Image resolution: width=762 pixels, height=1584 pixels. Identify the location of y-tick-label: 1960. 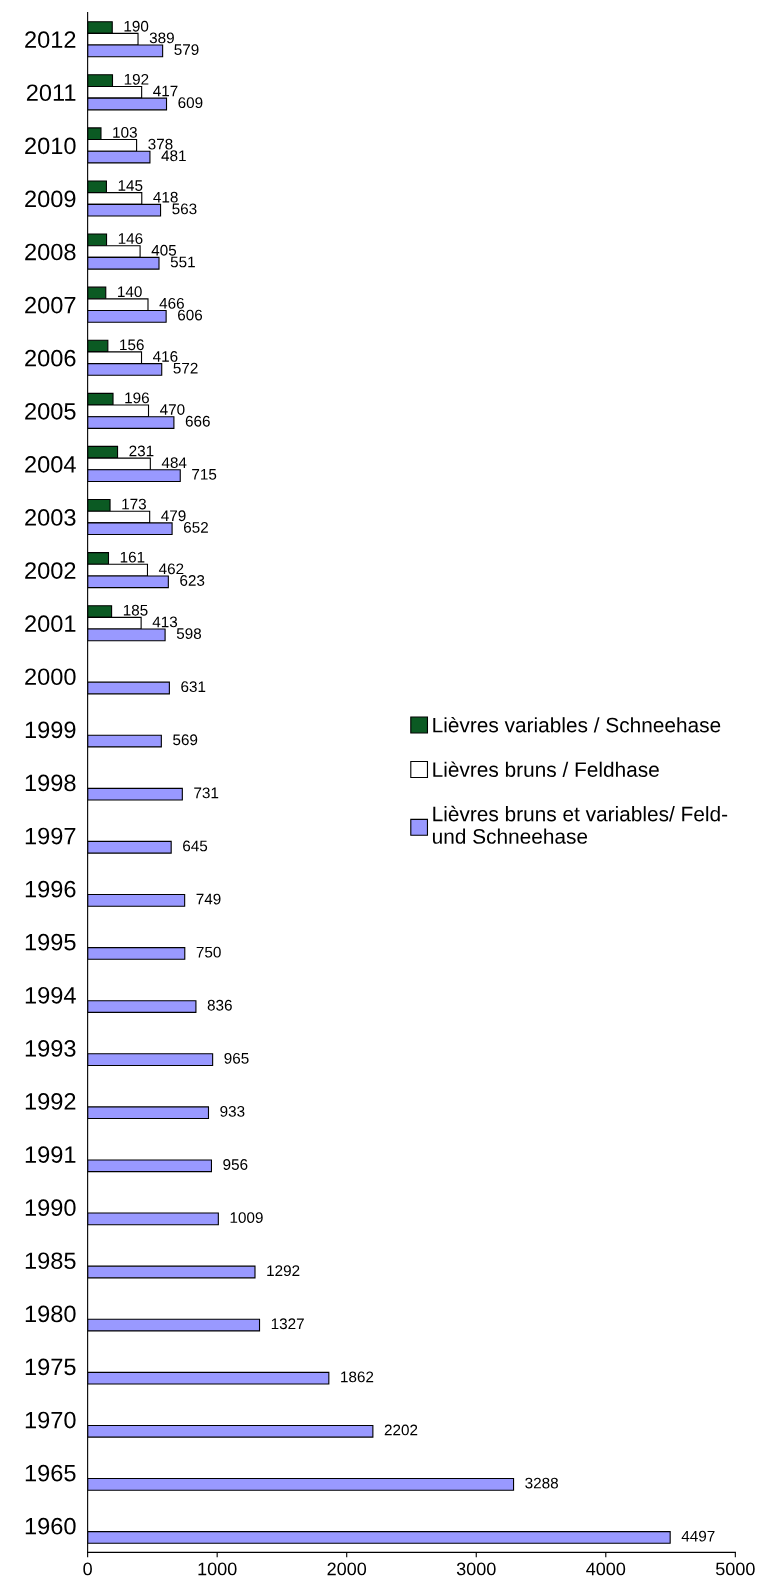
(50, 1526).